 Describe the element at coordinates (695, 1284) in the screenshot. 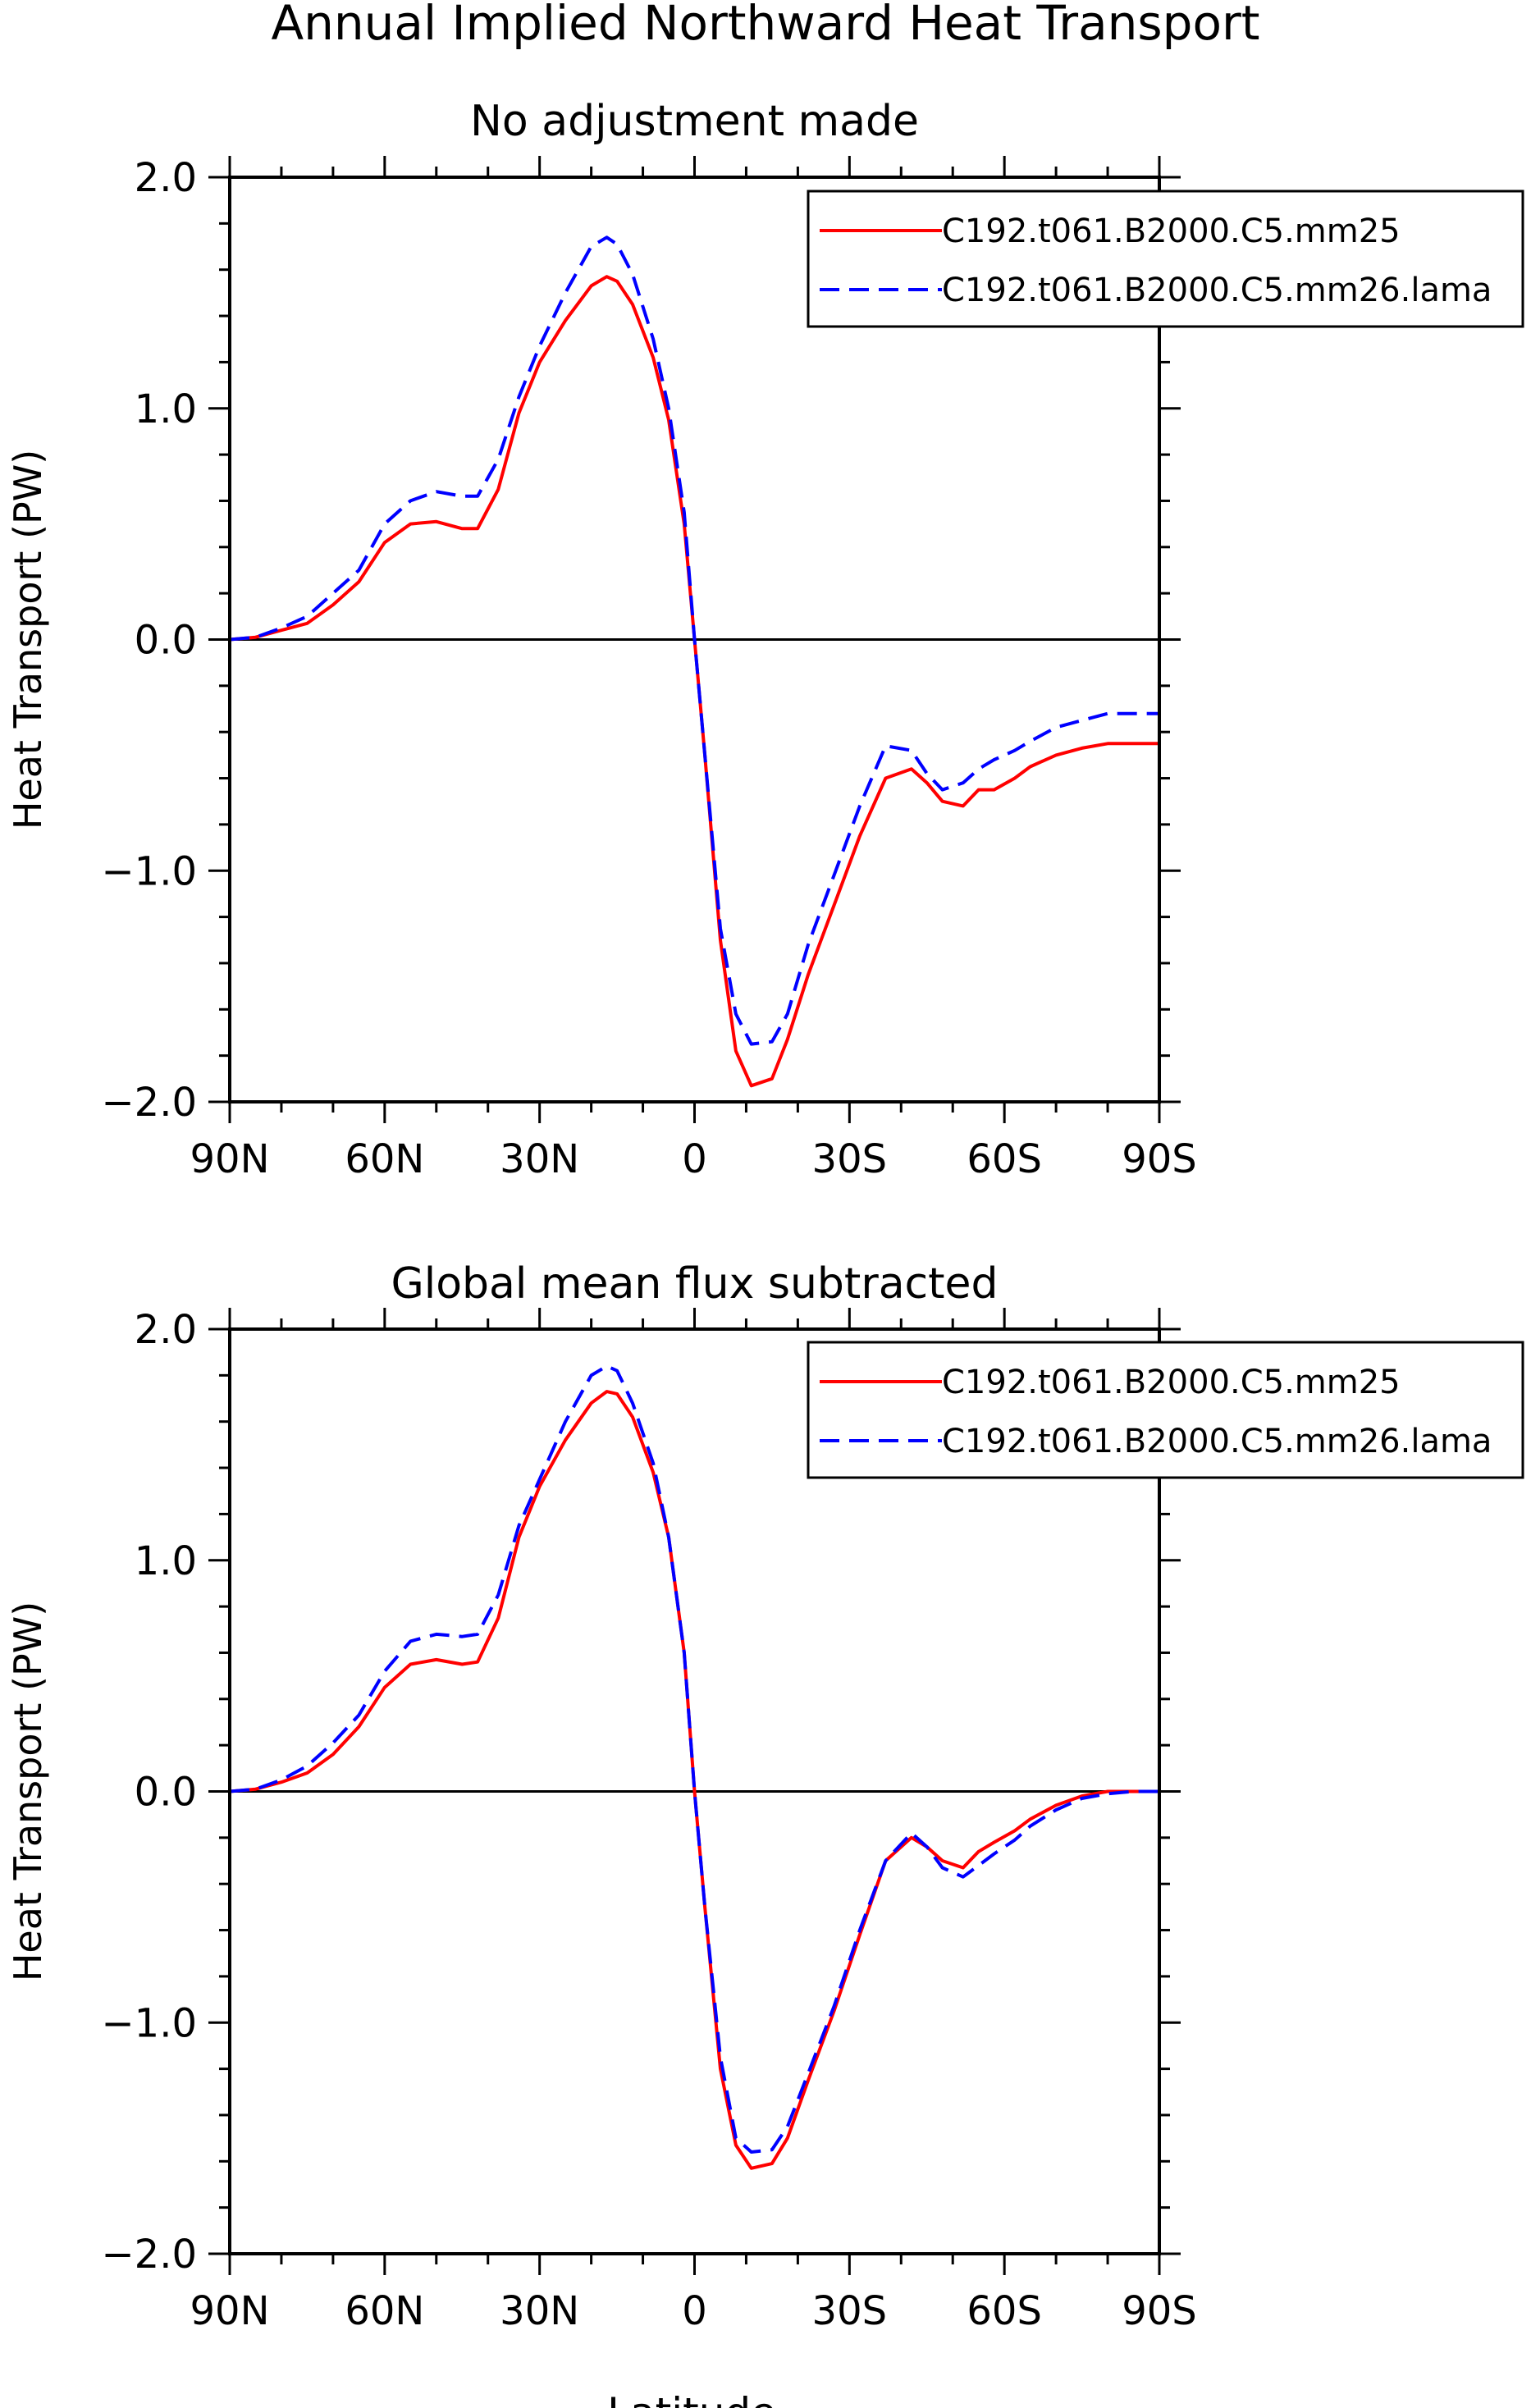

I see `panel-title: Global mean flux subtracted` at that location.